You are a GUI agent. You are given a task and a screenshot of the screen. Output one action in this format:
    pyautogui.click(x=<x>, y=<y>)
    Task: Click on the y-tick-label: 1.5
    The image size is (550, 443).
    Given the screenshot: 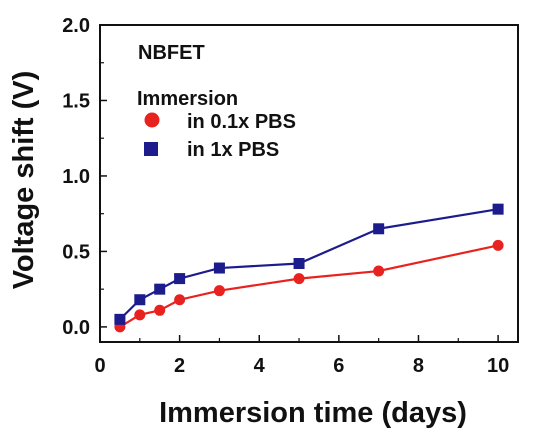 What is the action you would take?
    pyautogui.click(x=76, y=101)
    